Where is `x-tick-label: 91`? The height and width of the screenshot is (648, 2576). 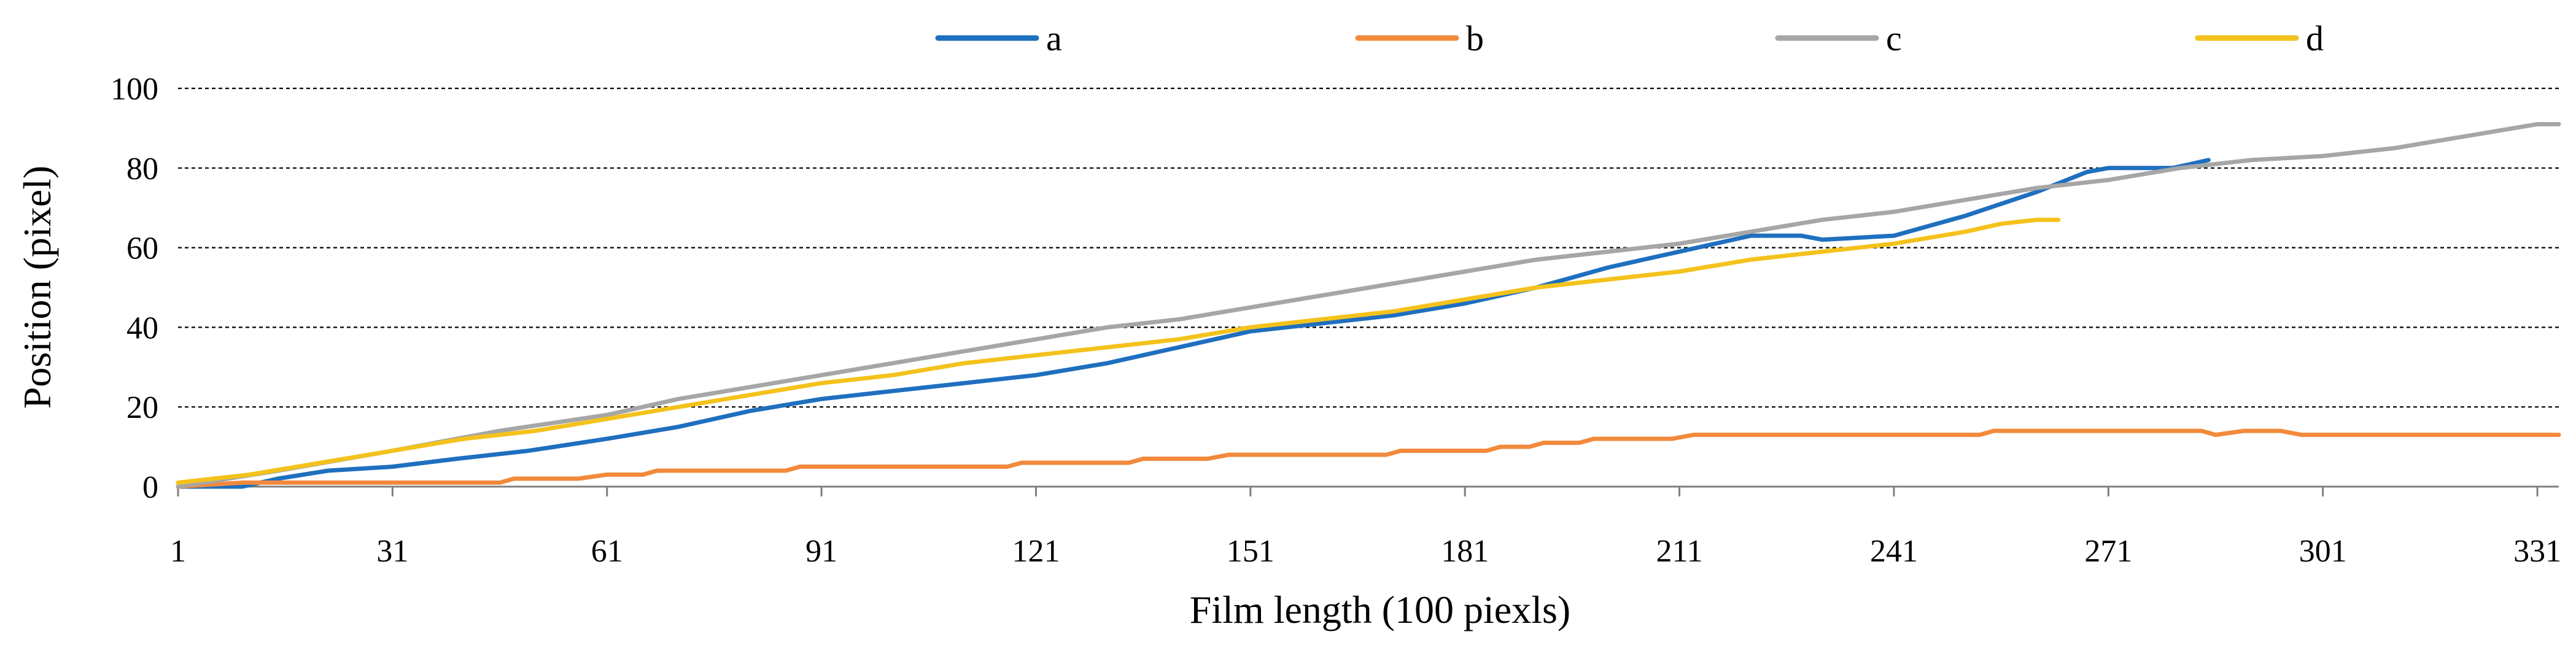 x-tick-label: 91 is located at coordinates (821, 551).